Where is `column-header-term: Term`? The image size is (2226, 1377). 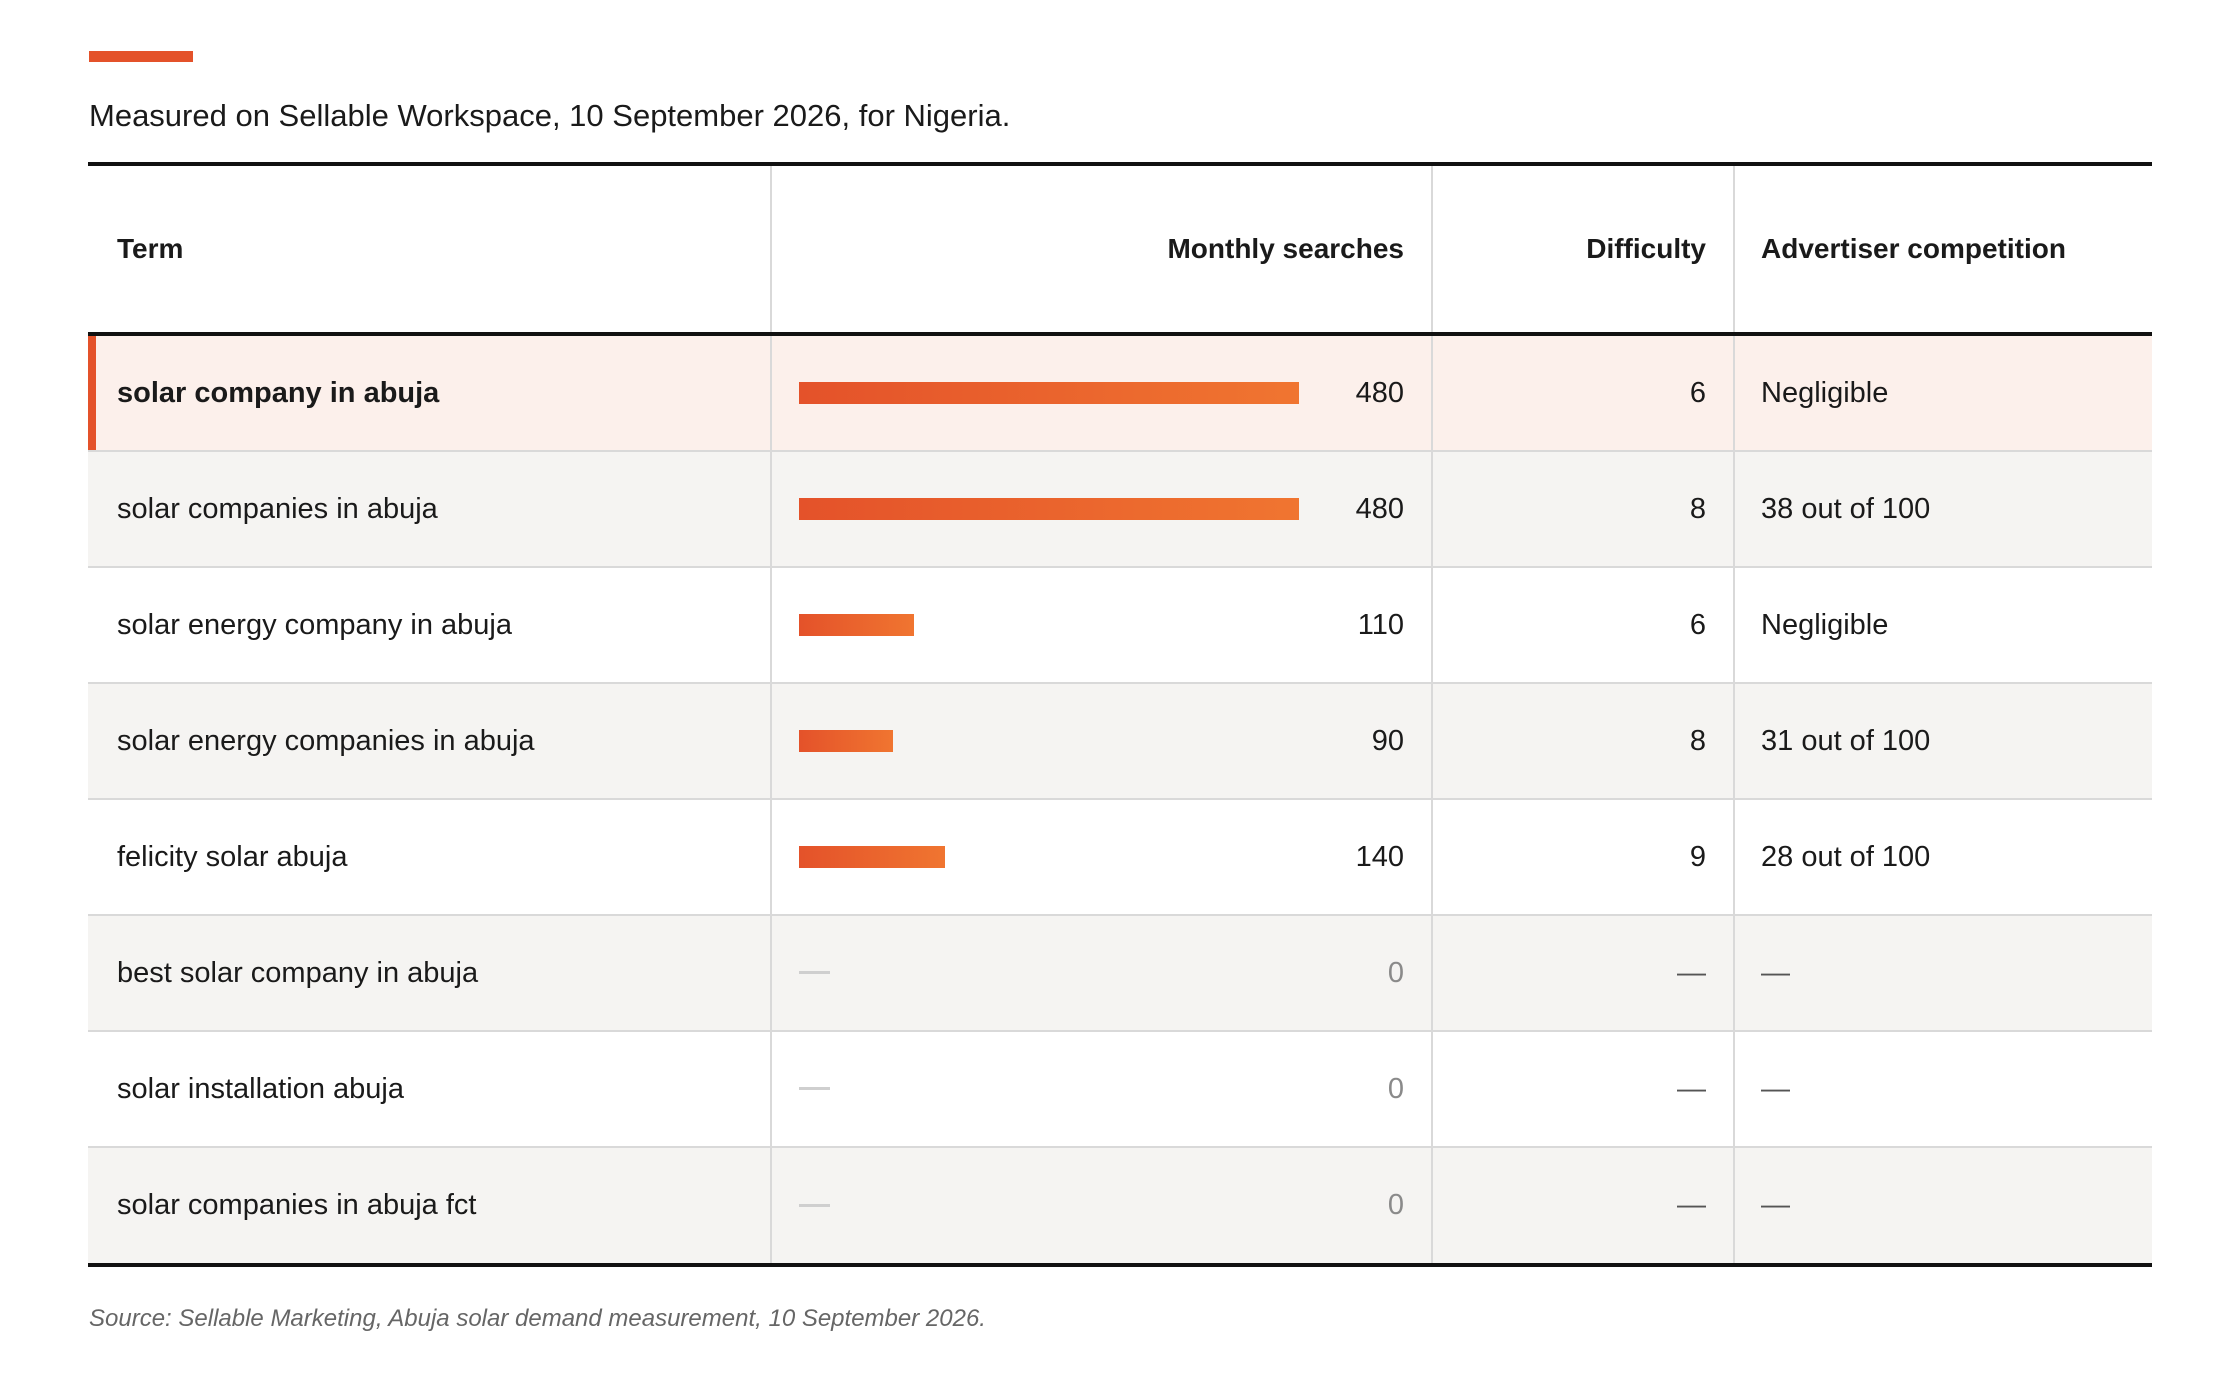
column-header-term: Term is located at coordinates (430, 249).